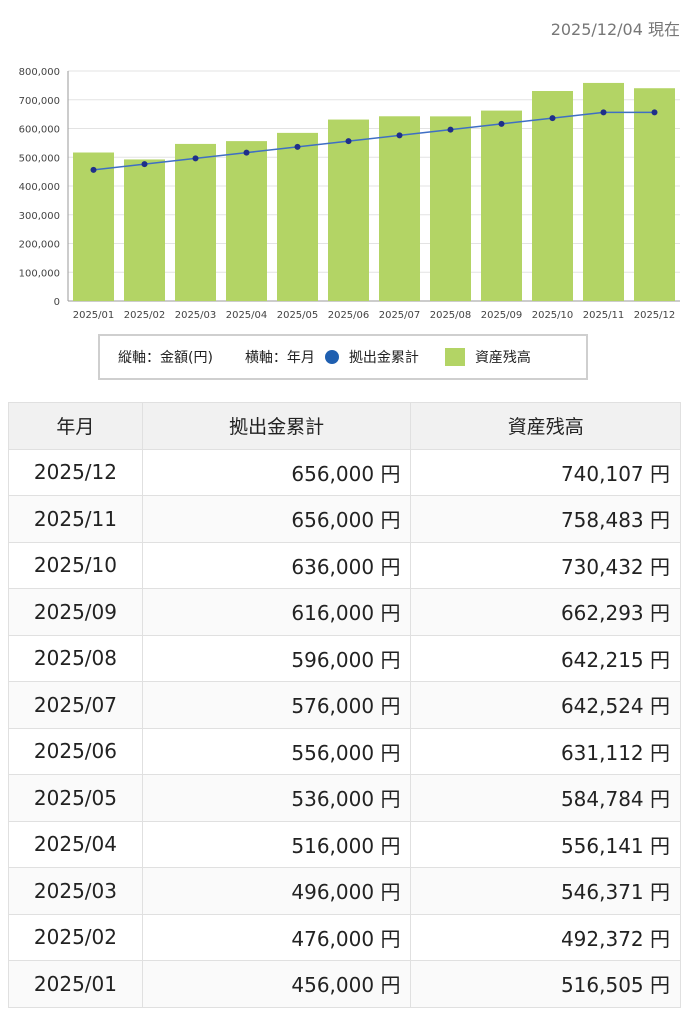 This screenshot has height=1024, width=688. What do you see at coordinates (502, 358) in the screenshot?
I see `legend-bar-label: 資産残高` at bounding box center [502, 358].